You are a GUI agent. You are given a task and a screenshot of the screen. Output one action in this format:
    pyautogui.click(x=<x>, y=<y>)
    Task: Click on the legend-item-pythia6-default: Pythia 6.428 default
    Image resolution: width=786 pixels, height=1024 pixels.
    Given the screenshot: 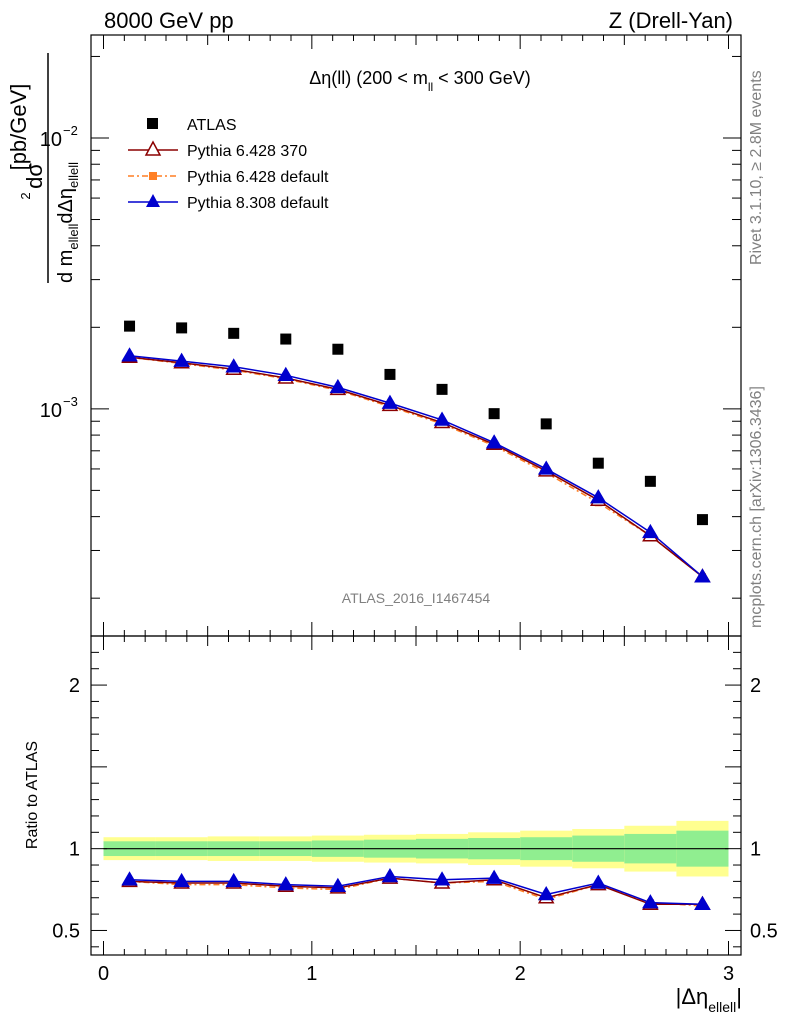 What is the action you would take?
    pyautogui.click(x=228, y=177)
    